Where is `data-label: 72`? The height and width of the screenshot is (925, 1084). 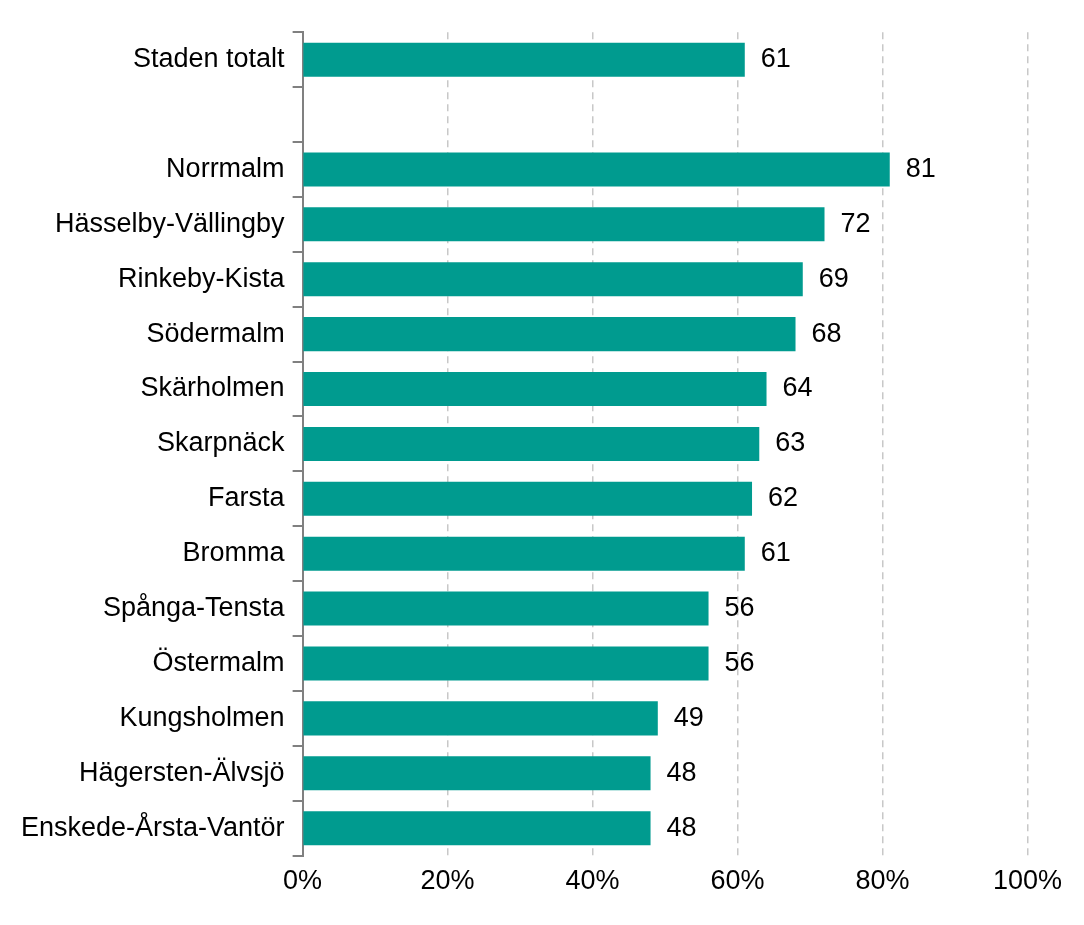 data-label: 72 is located at coordinates (855, 222).